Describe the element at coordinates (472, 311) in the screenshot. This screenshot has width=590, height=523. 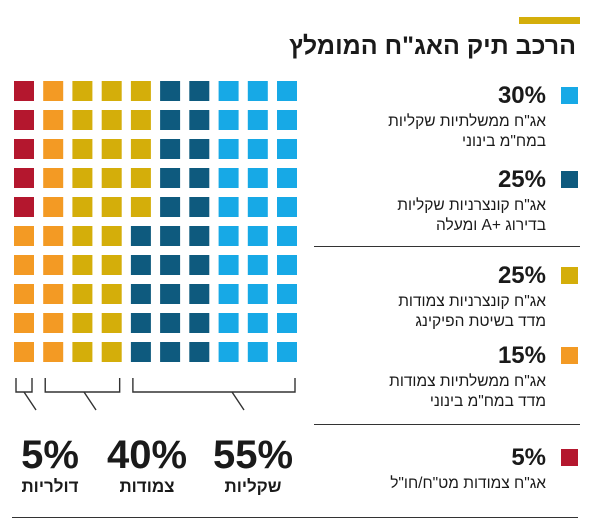
I see `legend-desc: אג"ח קונצרניות צמודות מדד בשיטת הפיקינג` at that location.